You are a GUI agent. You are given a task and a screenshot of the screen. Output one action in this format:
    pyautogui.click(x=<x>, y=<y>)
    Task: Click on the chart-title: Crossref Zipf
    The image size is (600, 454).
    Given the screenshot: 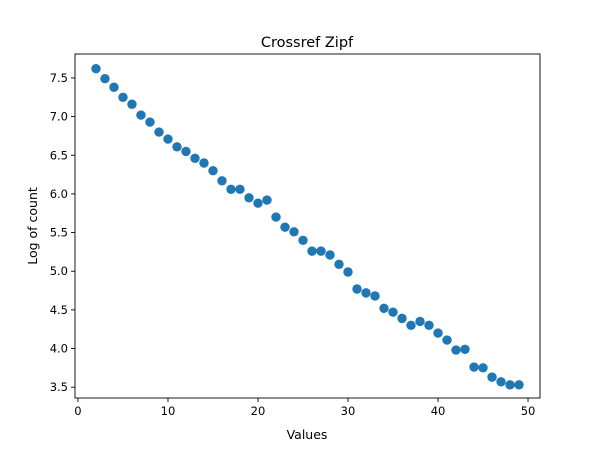 What is the action you would take?
    pyautogui.click(x=307, y=43)
    